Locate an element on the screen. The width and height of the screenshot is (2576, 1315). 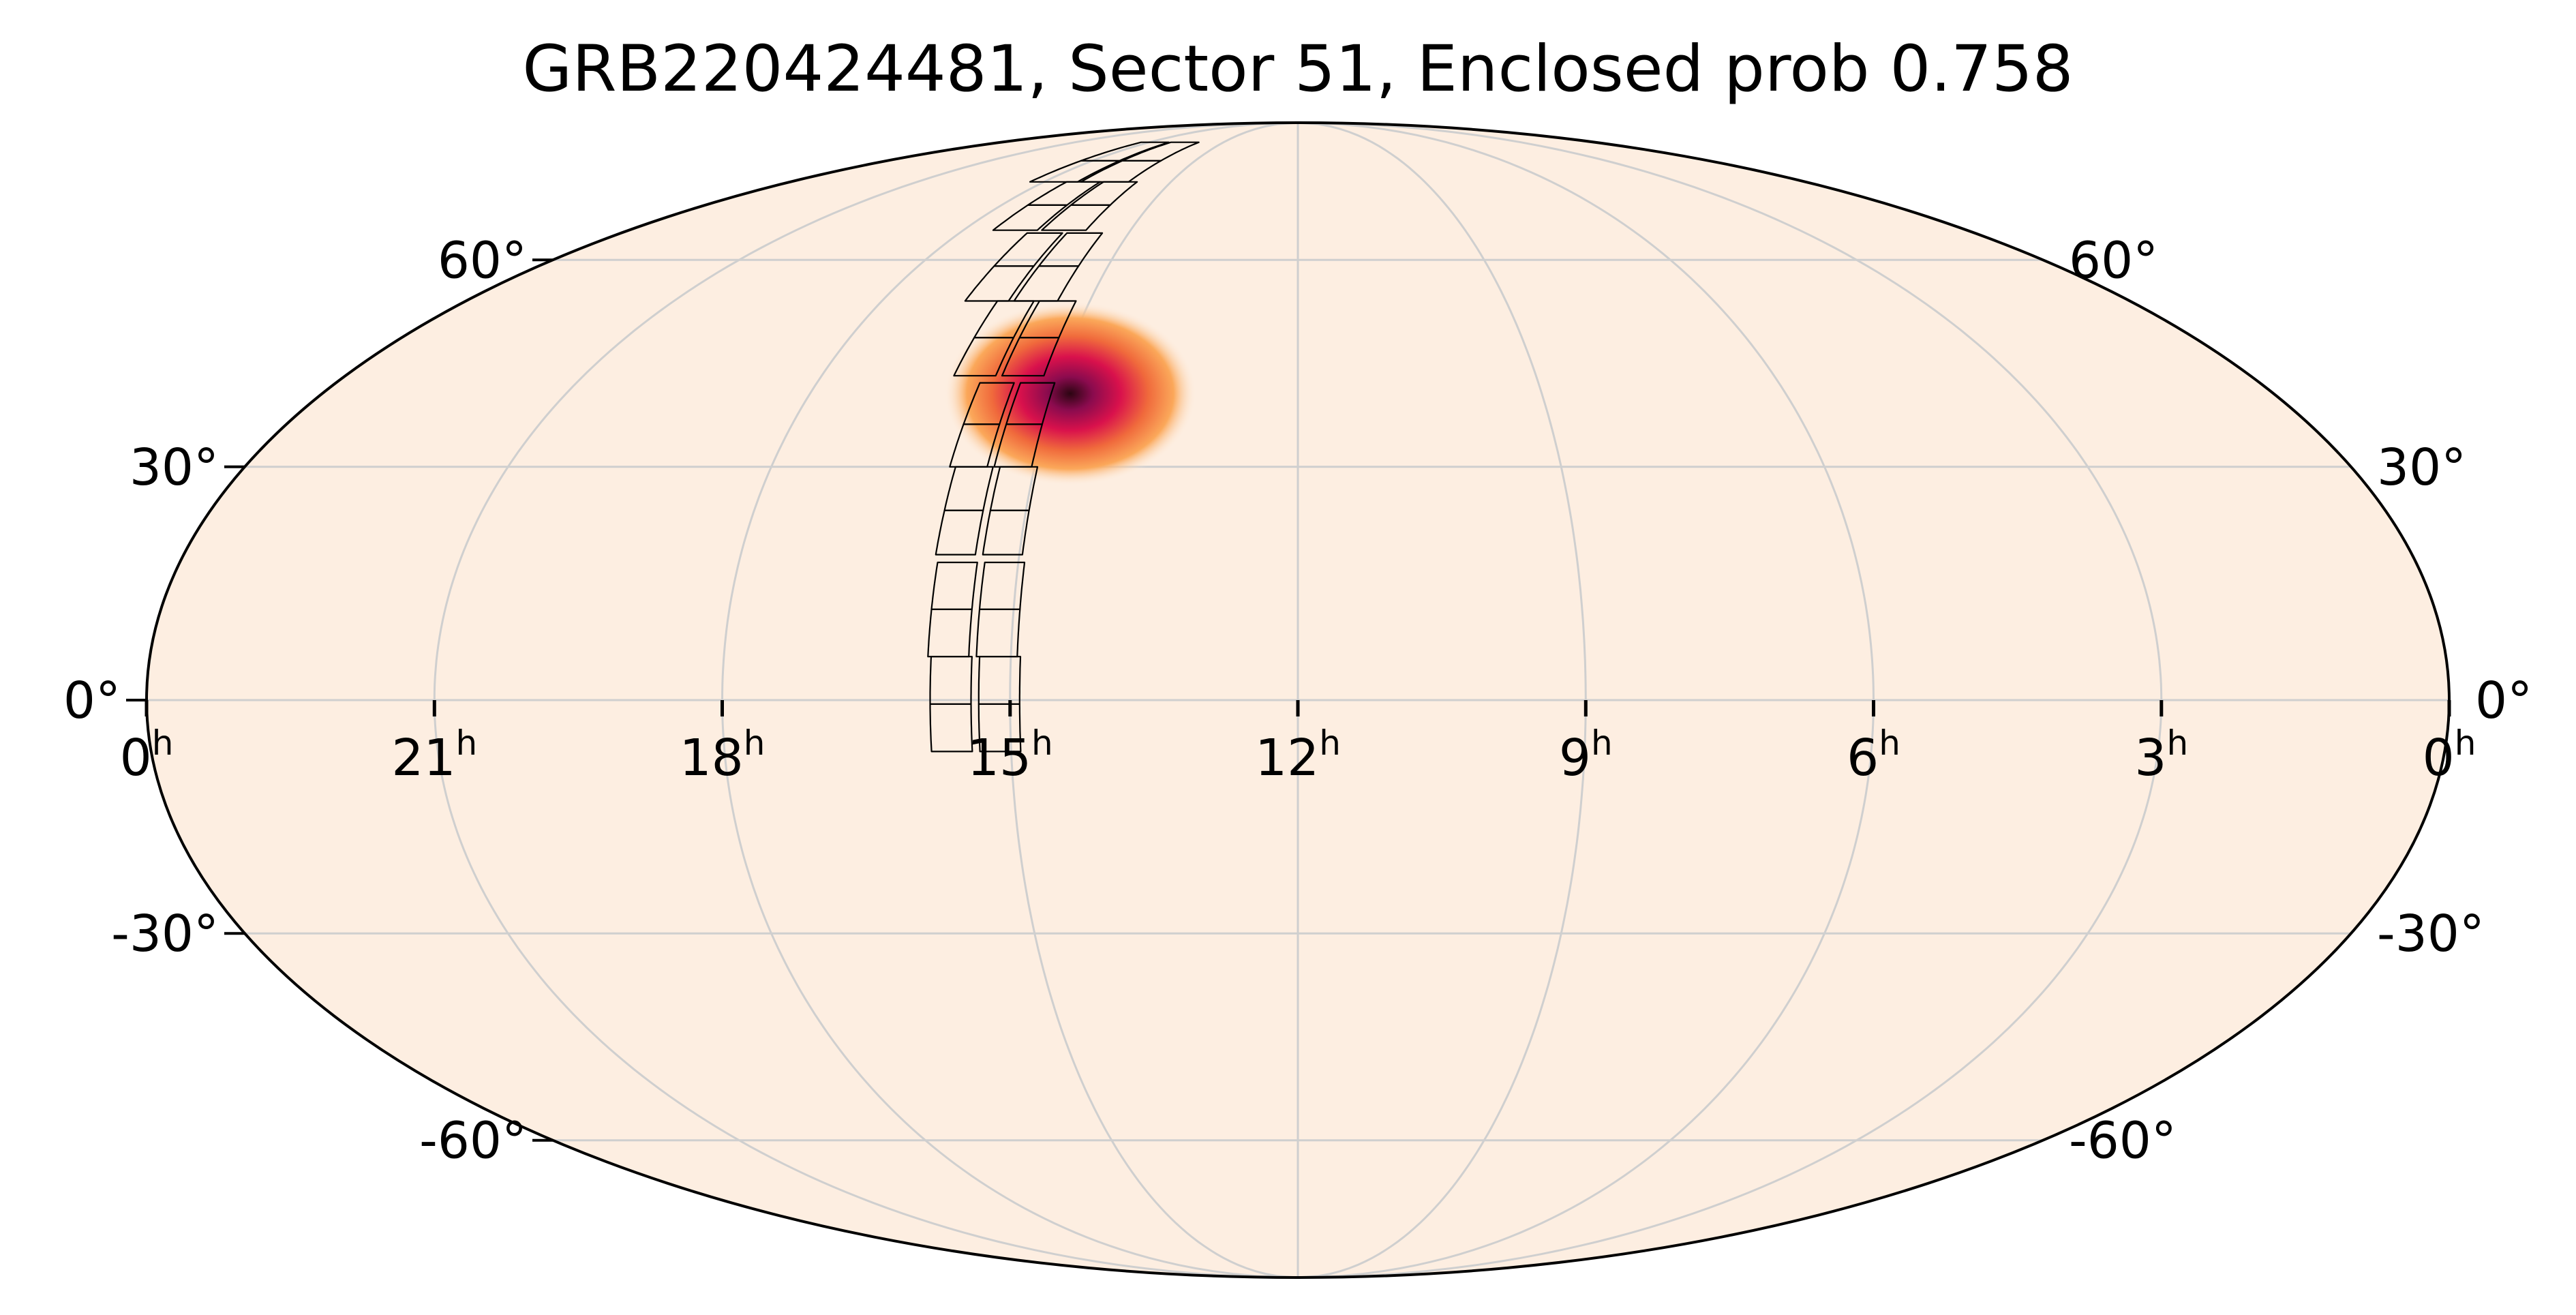
ra-tick-marks is located at coordinates (1298, 708).